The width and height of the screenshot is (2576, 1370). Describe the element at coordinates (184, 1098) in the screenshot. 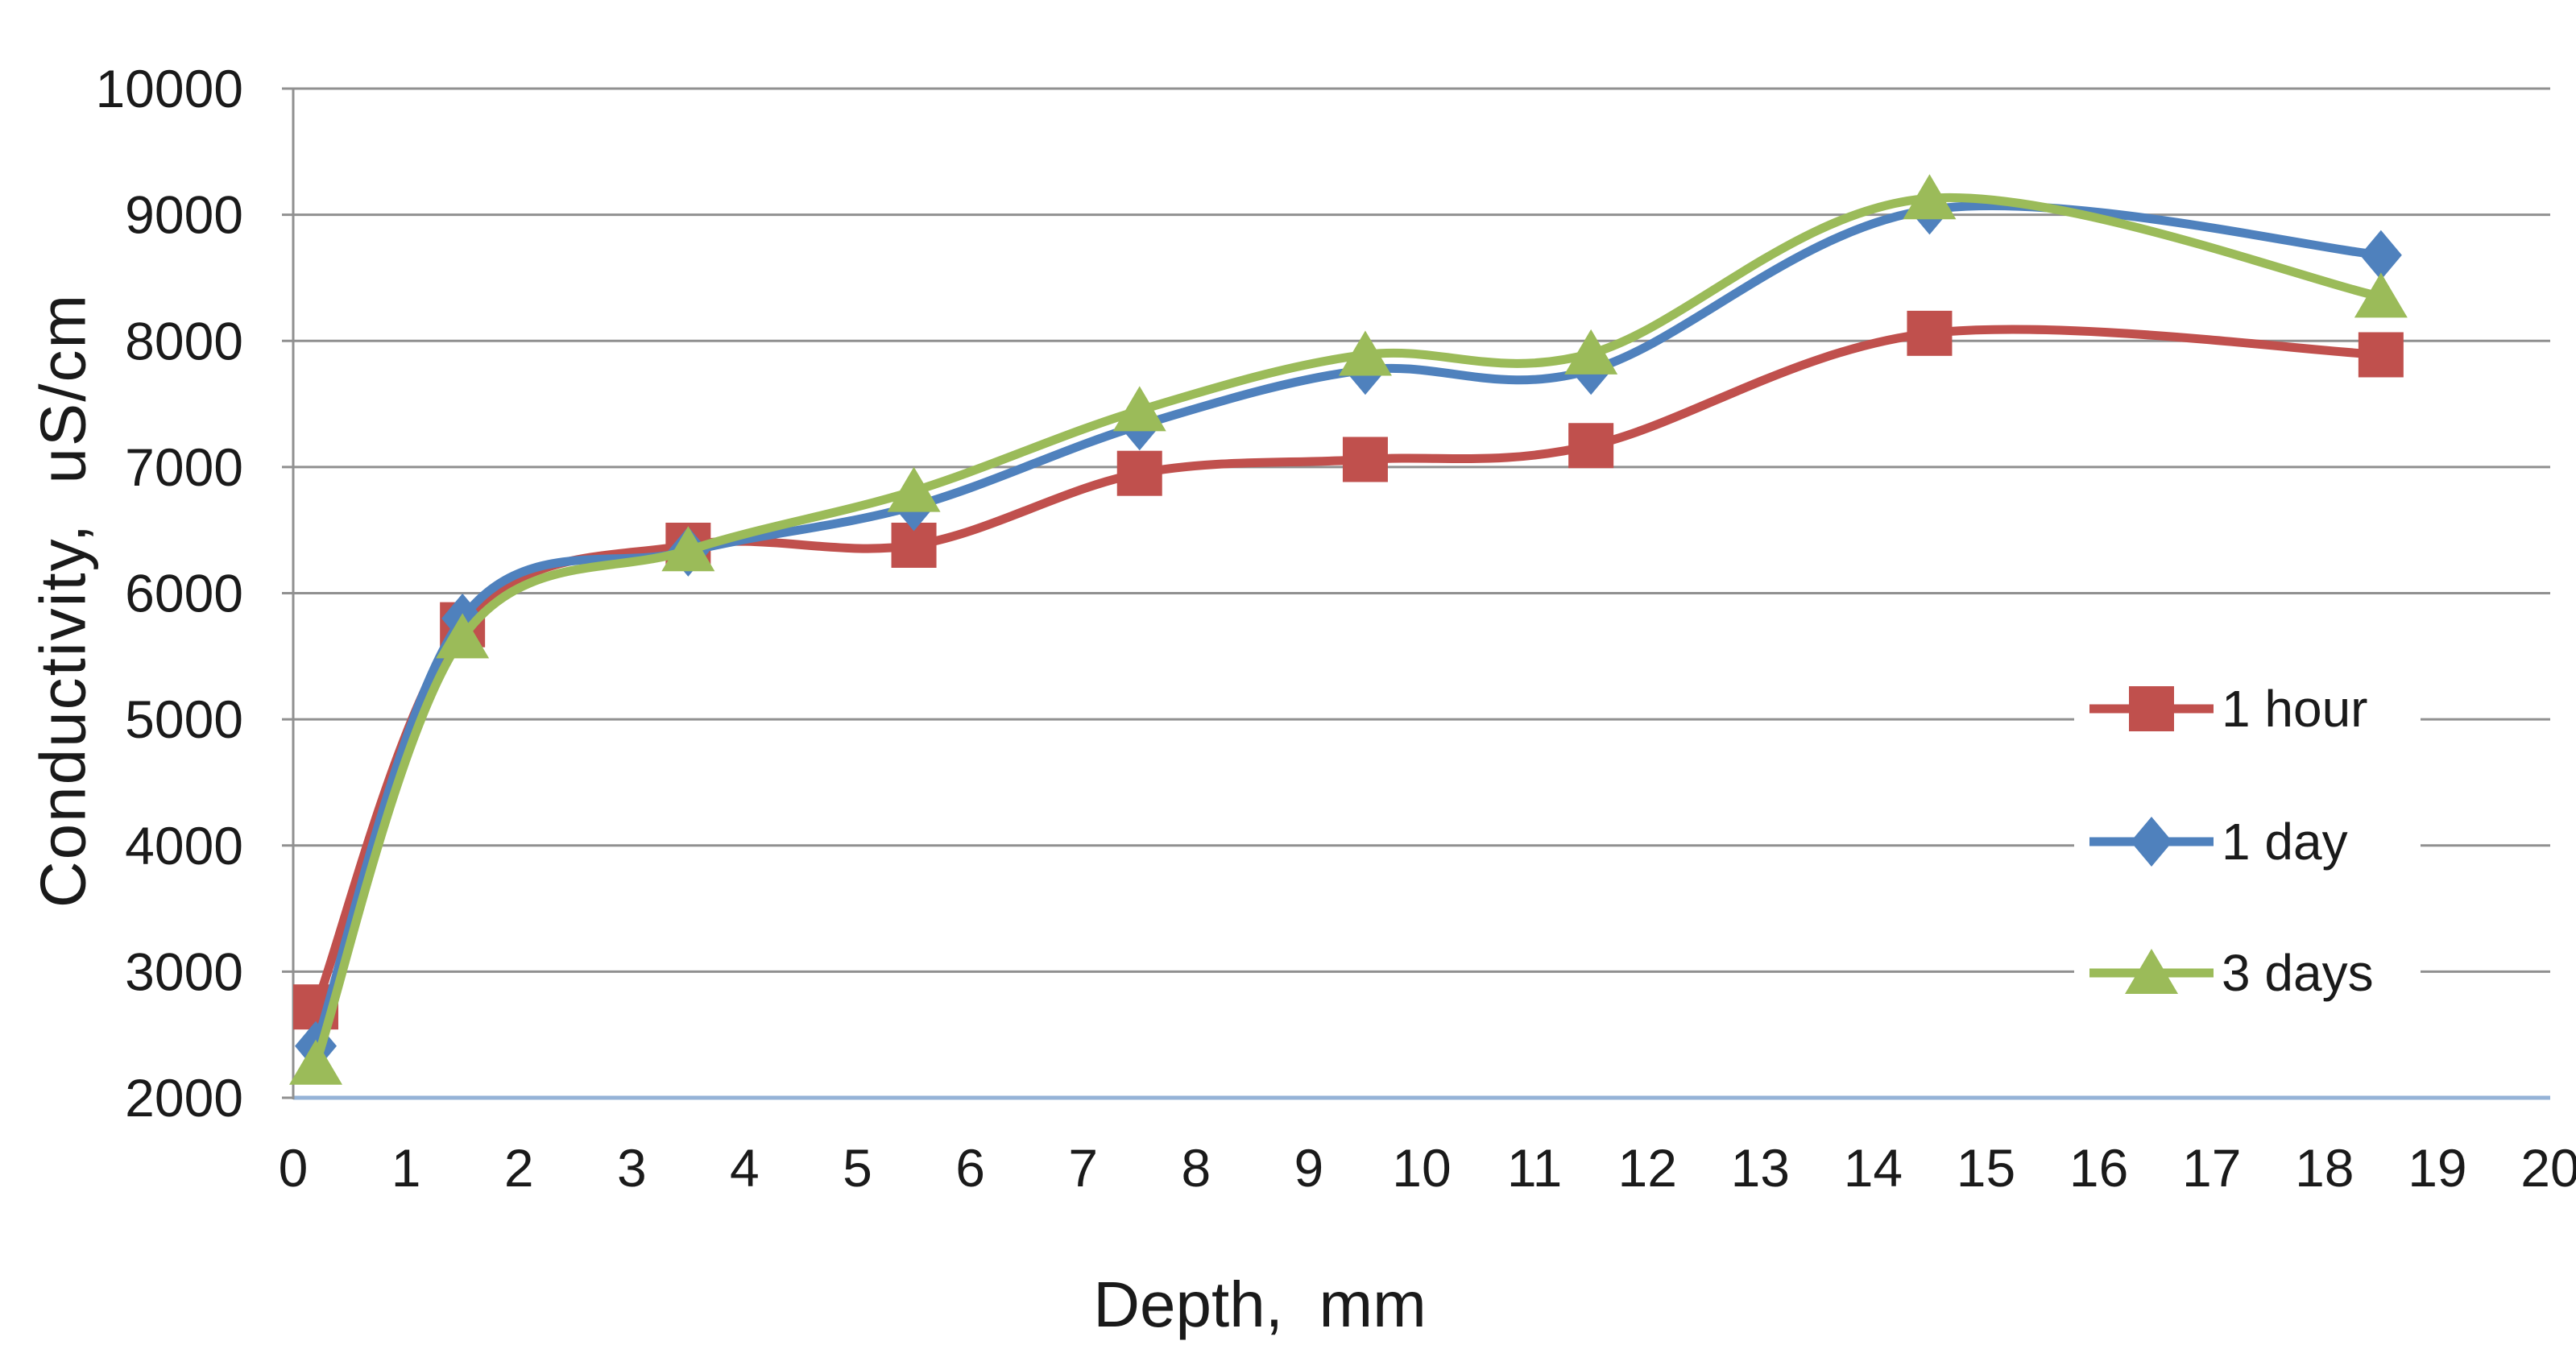

I see `y-tick-label: 2000` at that location.